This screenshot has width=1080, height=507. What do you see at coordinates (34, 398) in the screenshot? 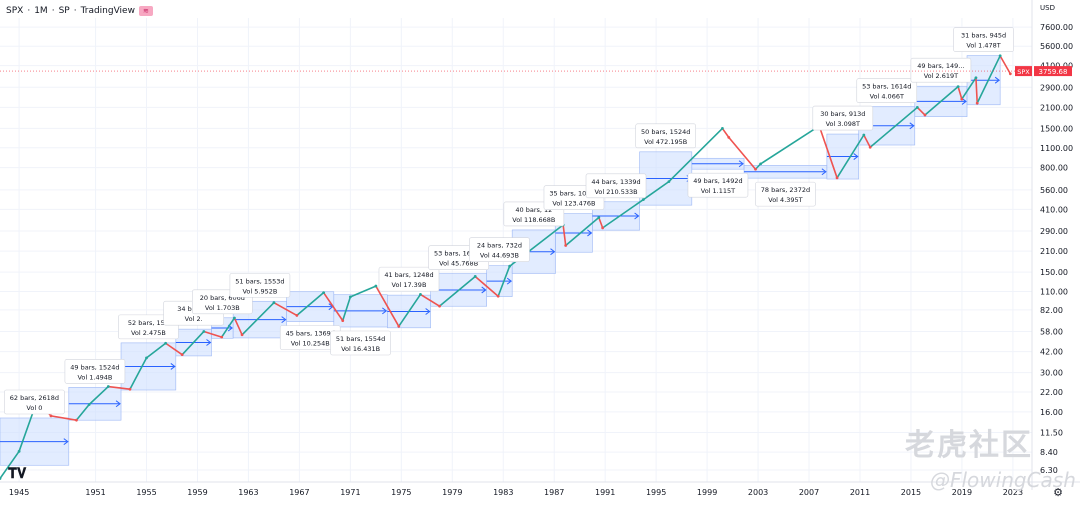
I see `box-label-bars: 62 bars, 2618d` at bounding box center [34, 398].